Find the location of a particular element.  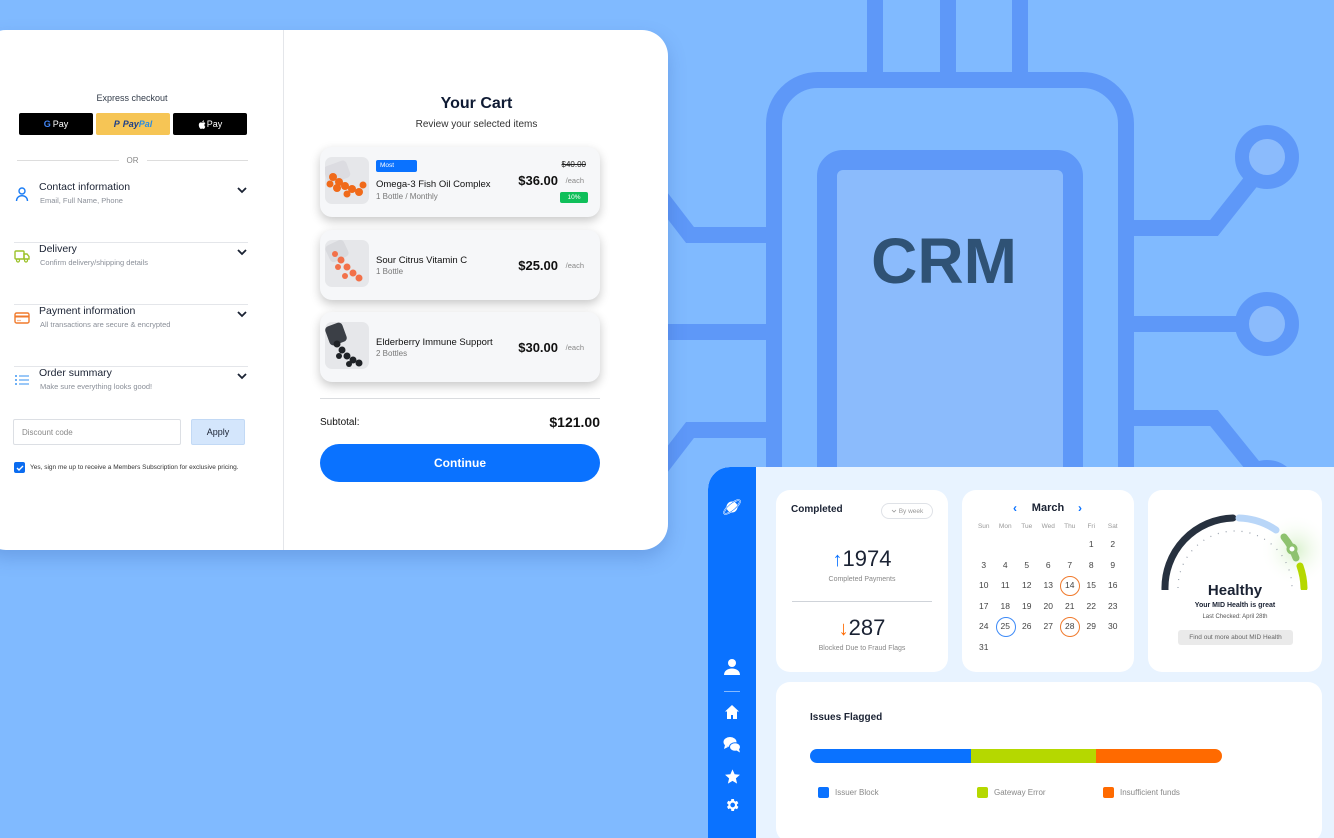

calendar-day: 11 is located at coordinates (1005, 585).